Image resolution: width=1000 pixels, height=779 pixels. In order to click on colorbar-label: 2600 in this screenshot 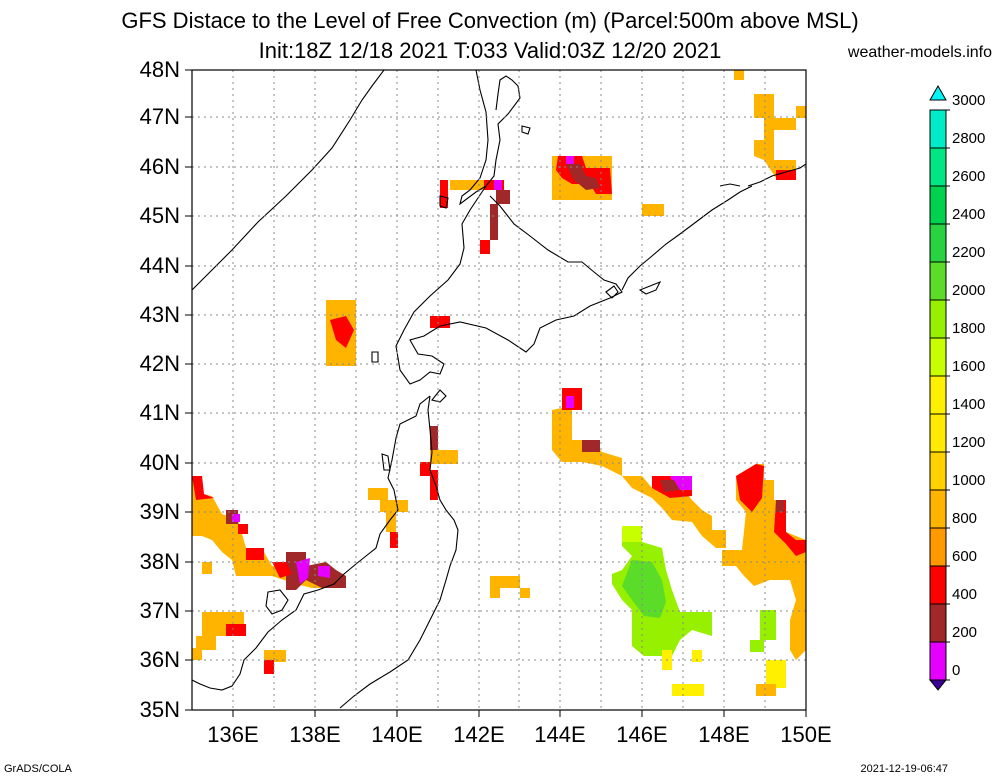, I will do `click(969, 176)`.